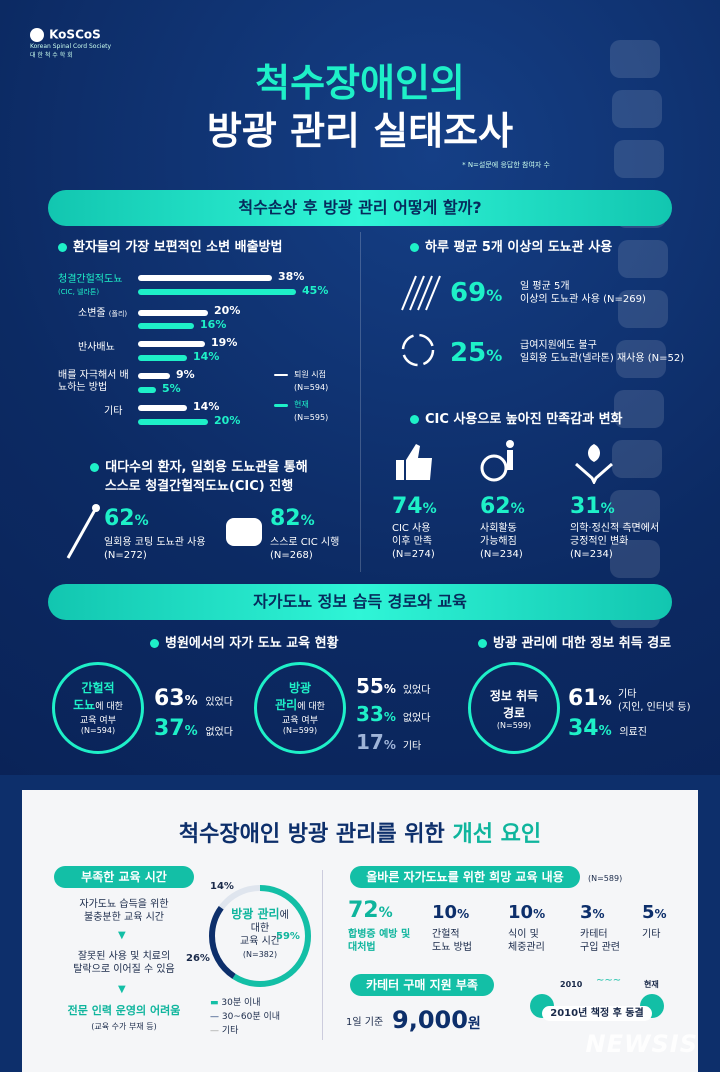 The width and height of the screenshot is (720, 1072). Describe the element at coordinates (206, 406) in the screenshot. I see `voiding-past-etc: 14%` at that location.